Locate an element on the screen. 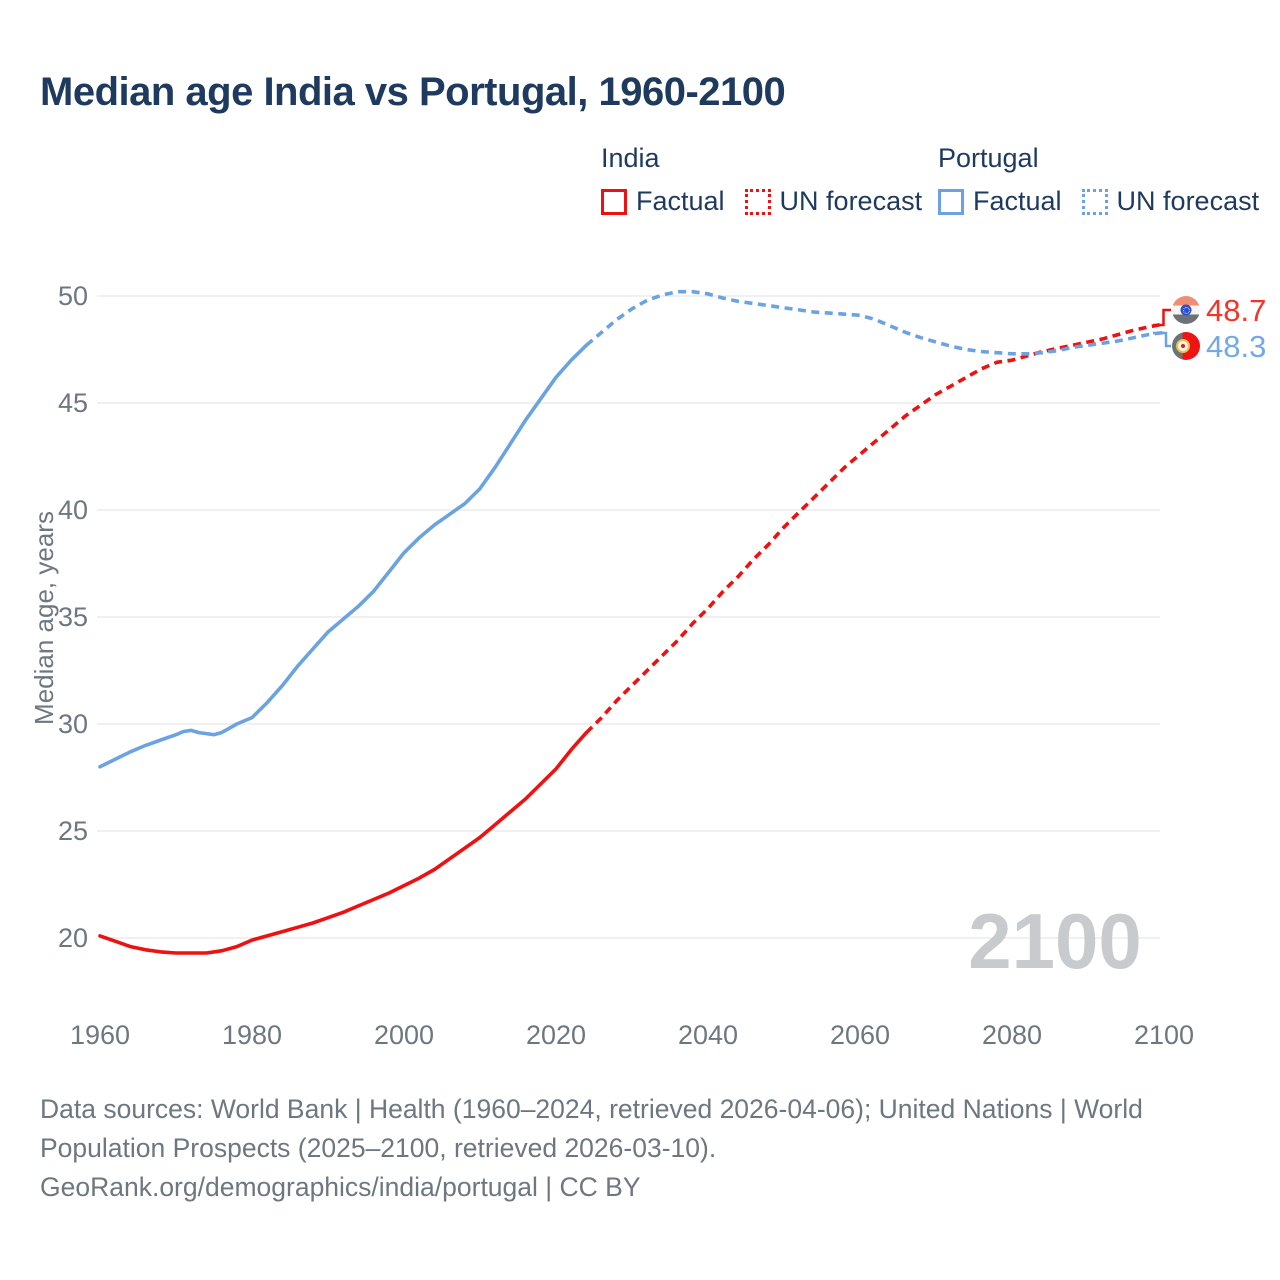  y-tick-label: 40 is located at coordinates (73, 510).